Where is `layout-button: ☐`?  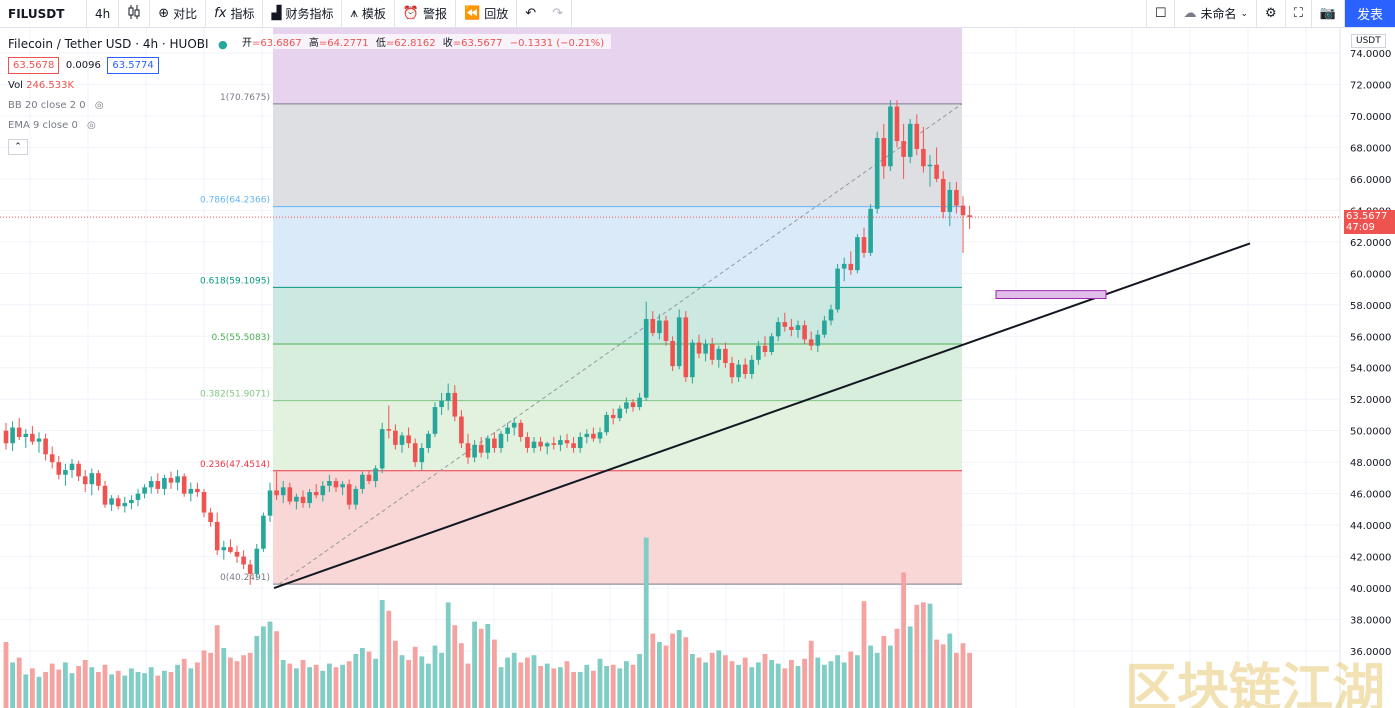
layout-button: ☐ is located at coordinates (1160, 13).